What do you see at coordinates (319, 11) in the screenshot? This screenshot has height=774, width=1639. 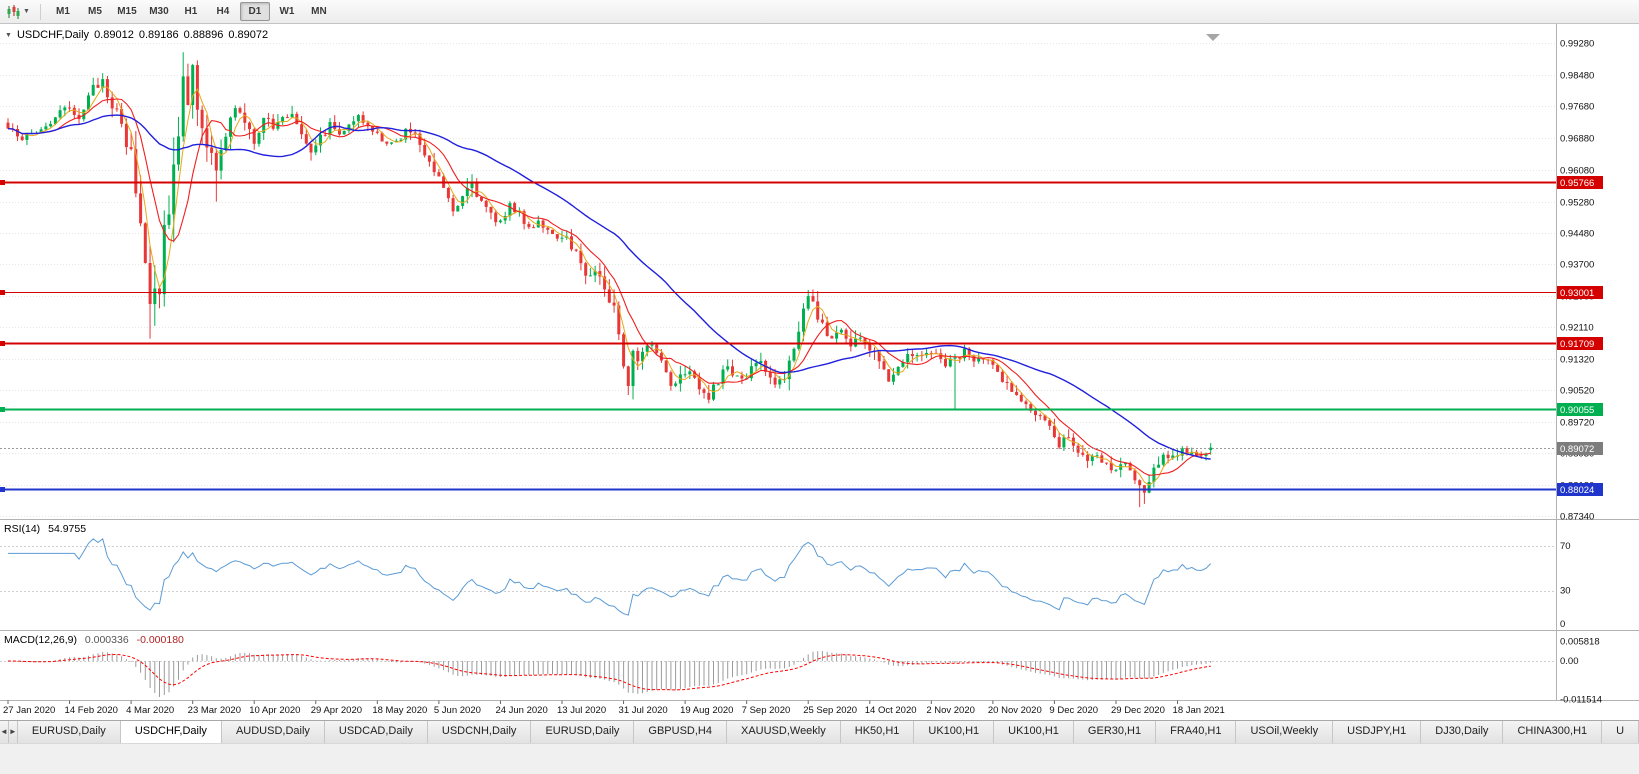 I see `timeframe-button-mn: MN` at bounding box center [319, 11].